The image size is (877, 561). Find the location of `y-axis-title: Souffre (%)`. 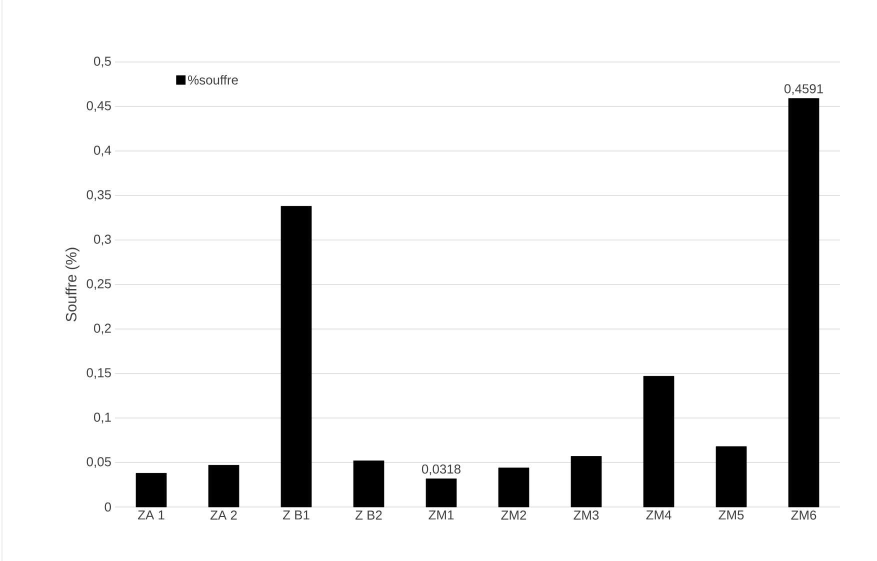

y-axis-title: Souffre (%) is located at coordinates (73, 285).